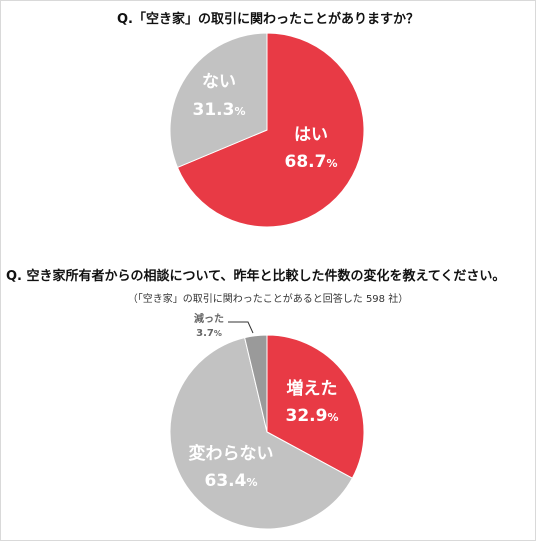 Image resolution: width=536 pixels, height=541 pixels. I want to click on pie2-label-increased: 増えた, so click(312, 388).